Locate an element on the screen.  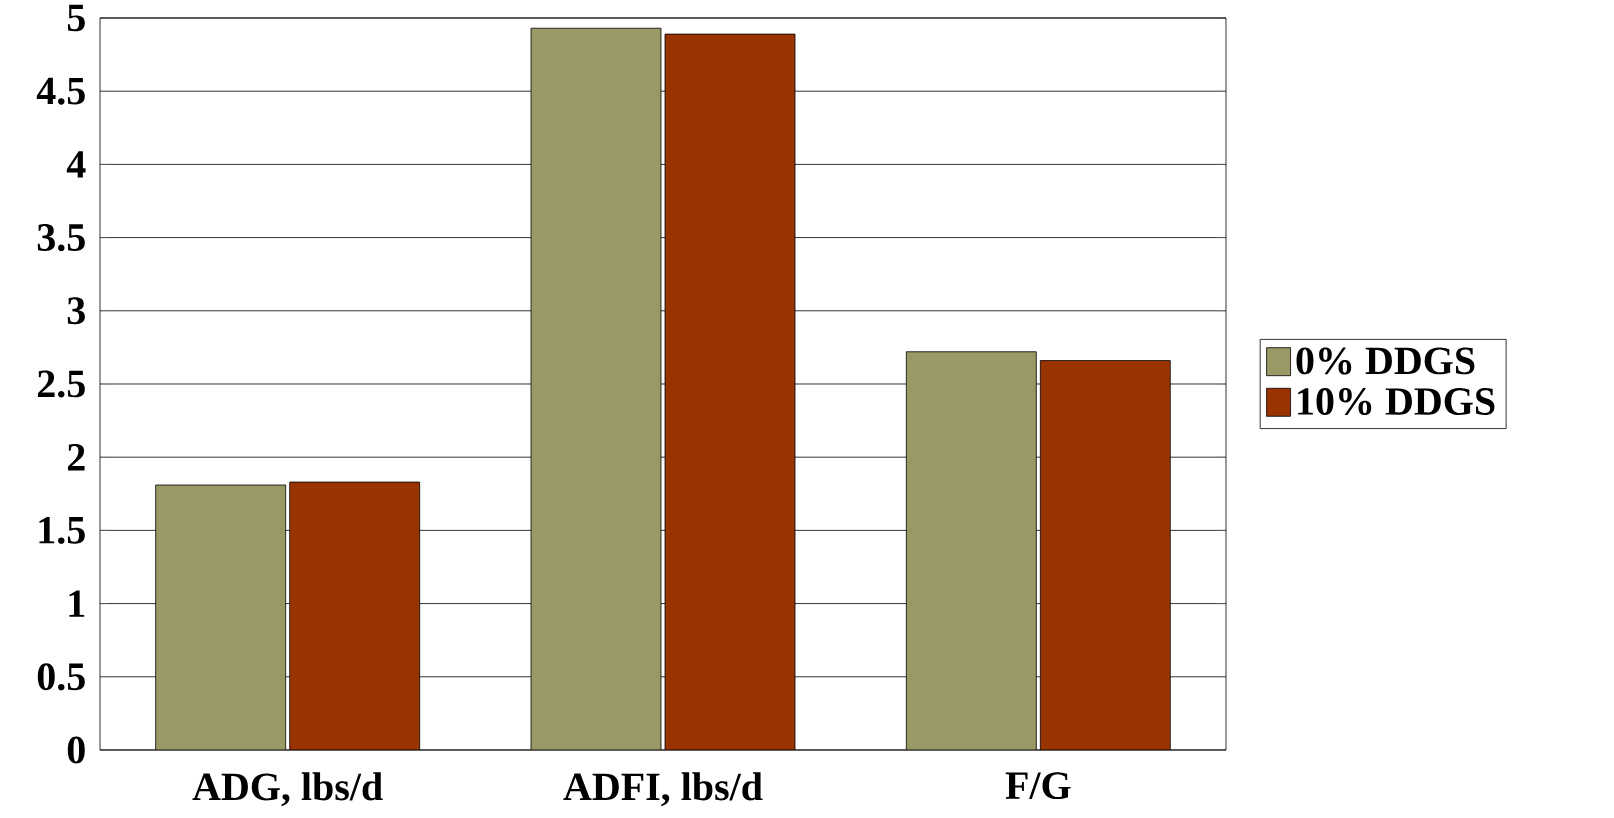
legend-label: 0% DDGS is located at coordinates (1385, 361).